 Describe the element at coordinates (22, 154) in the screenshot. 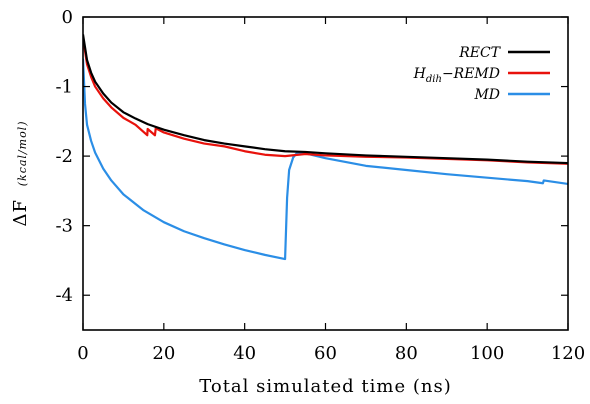

I see `y-axis-label-unit: (kcal/mol)` at that location.